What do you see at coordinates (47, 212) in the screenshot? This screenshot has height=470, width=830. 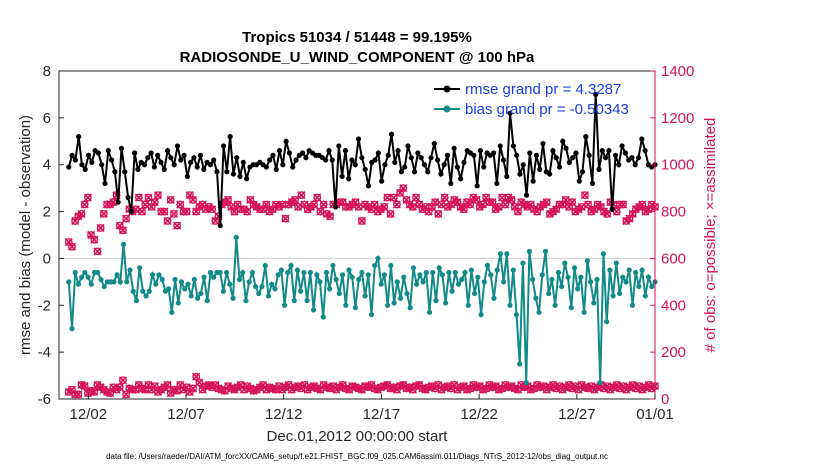 I see `y-tick-label: 2` at bounding box center [47, 212].